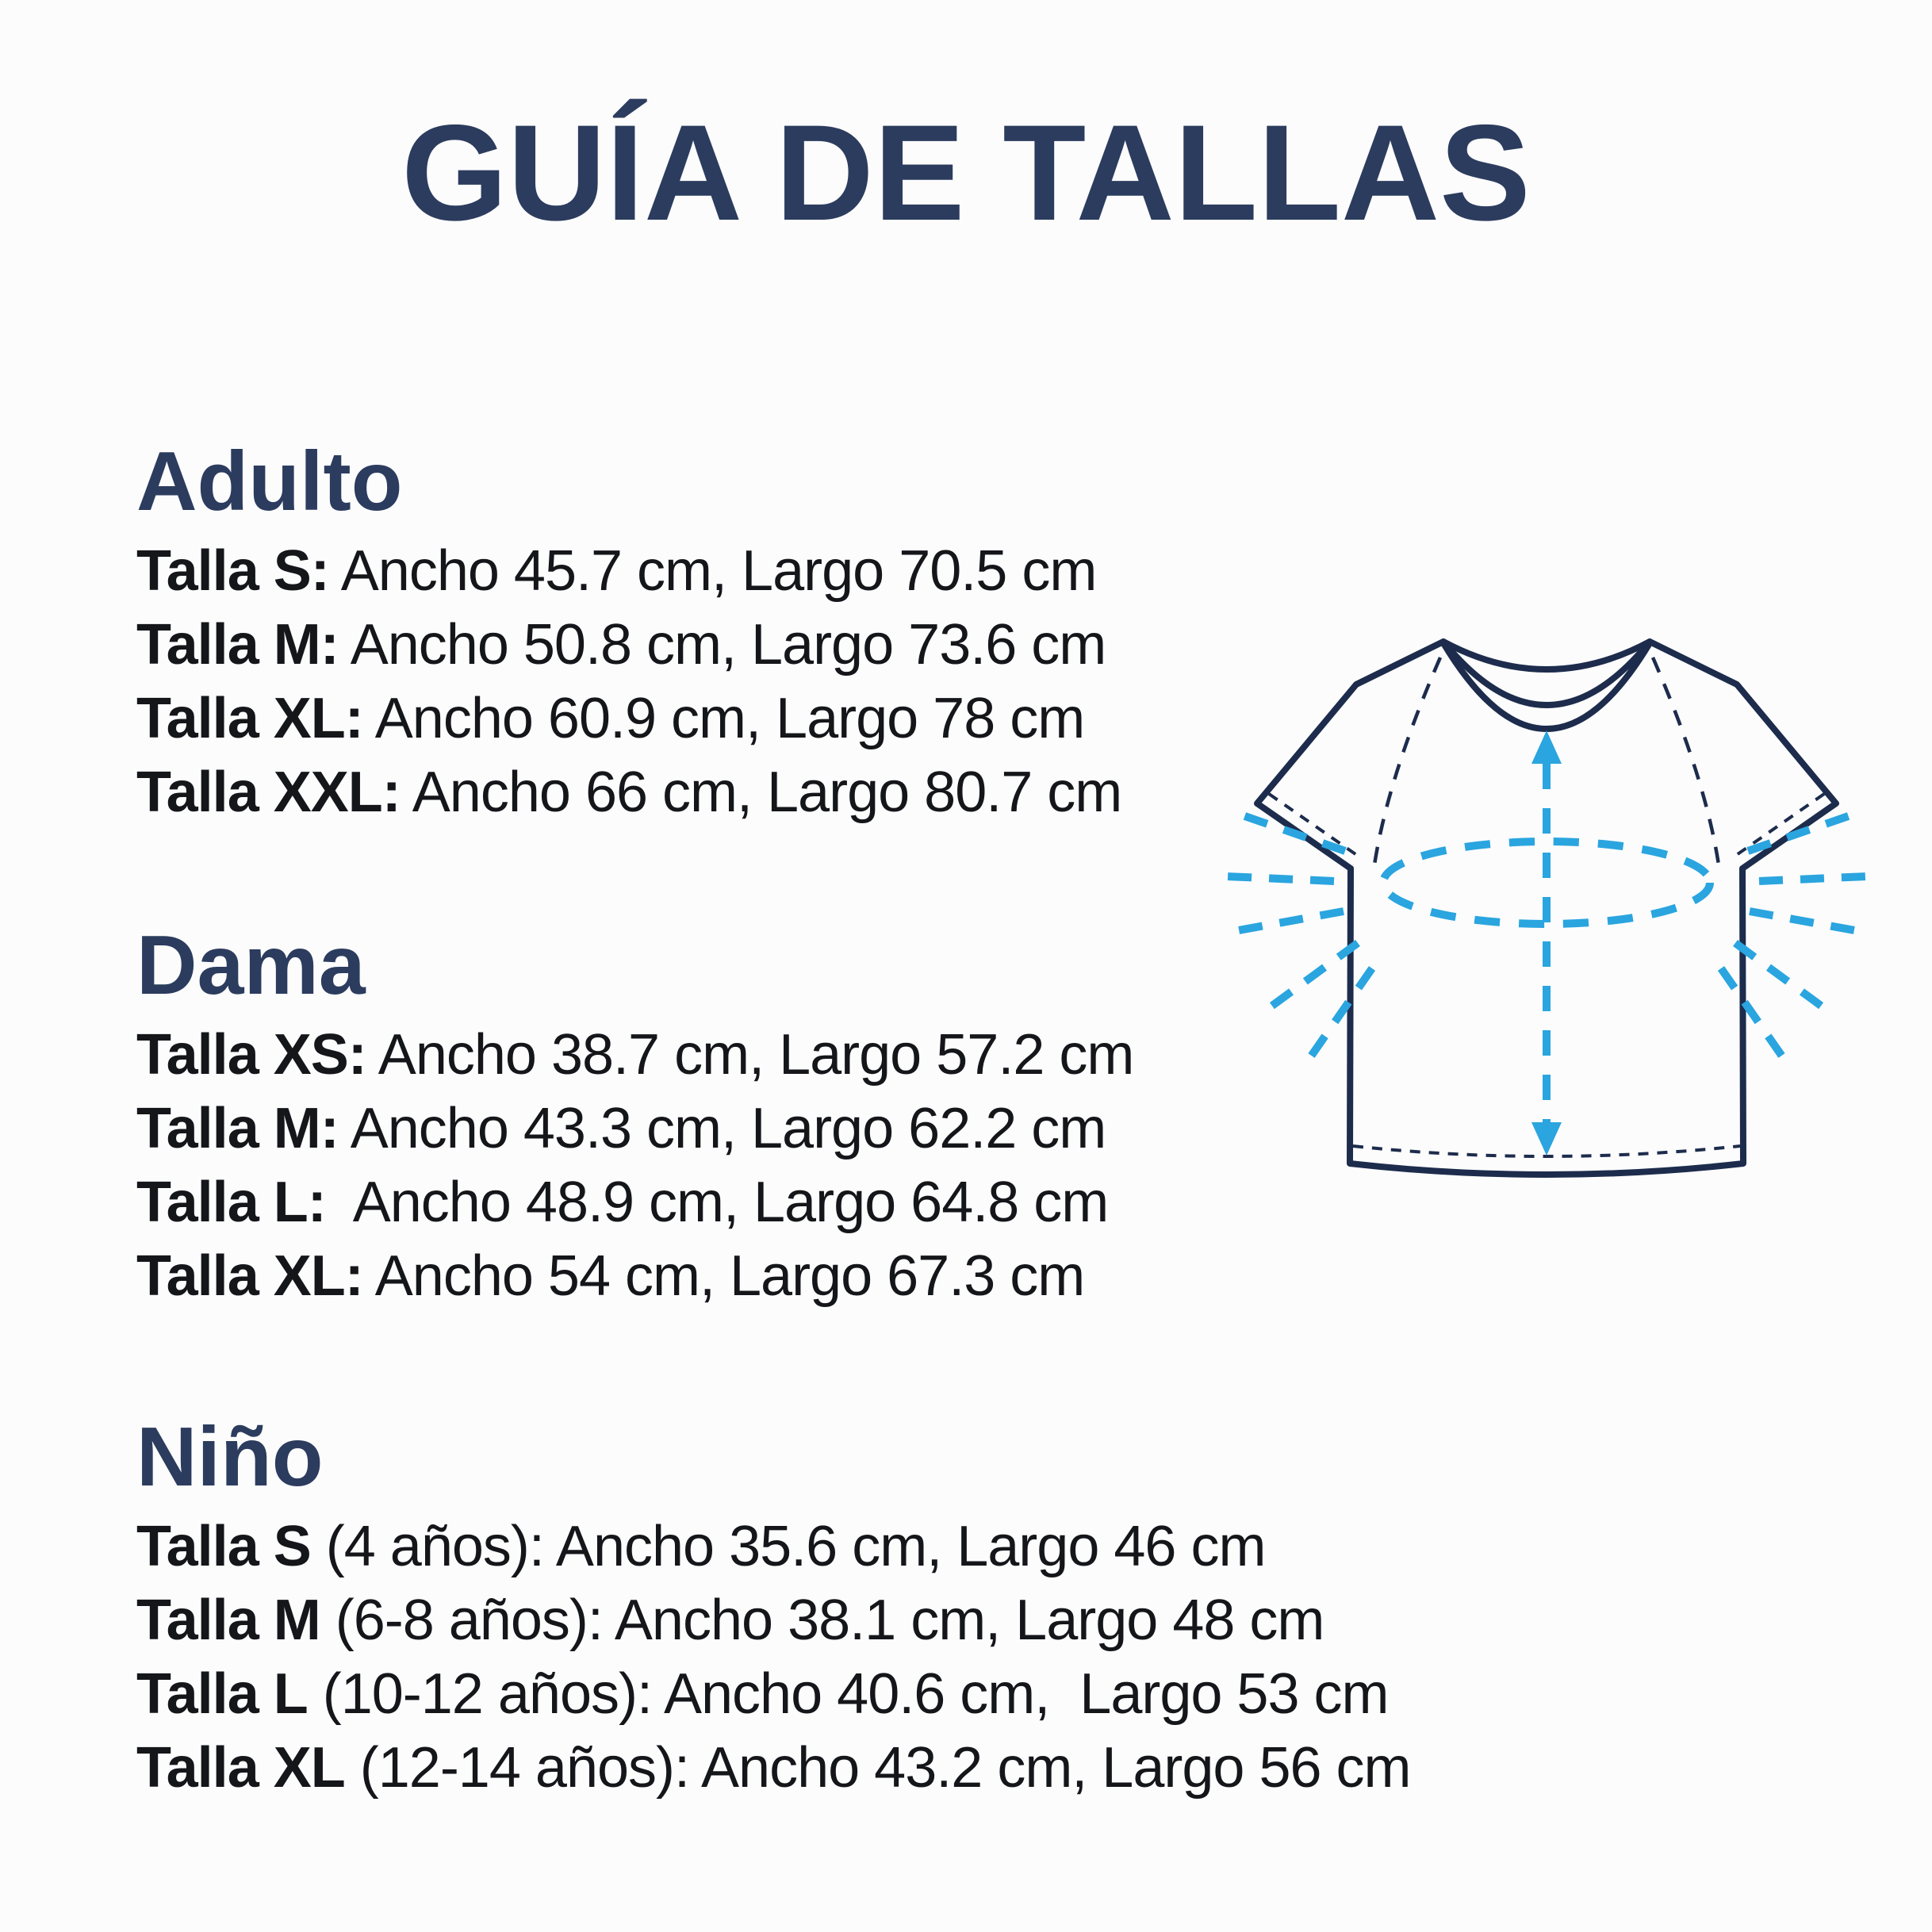 The image size is (1932, 1932). Describe the element at coordinates (823, 1621) in the screenshot. I see `size-detail: (6-8 años): Ancho 38.1 cm, Largo 48 cm` at that location.